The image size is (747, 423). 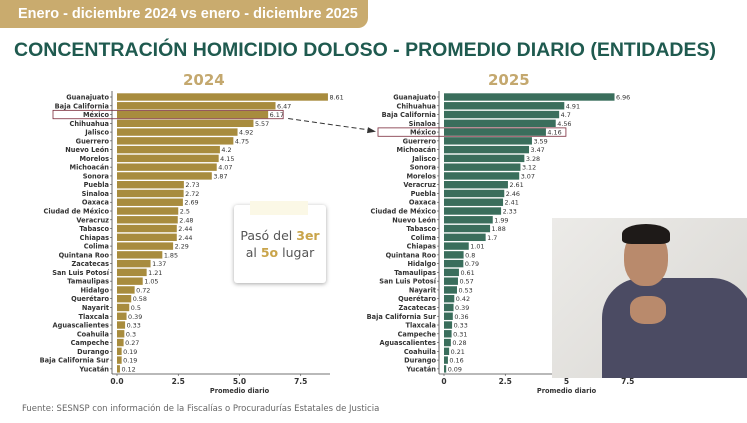 What do you see at coordinates (674, 328) in the screenshot?
I see `interpreter-body` at bounding box center [674, 328].